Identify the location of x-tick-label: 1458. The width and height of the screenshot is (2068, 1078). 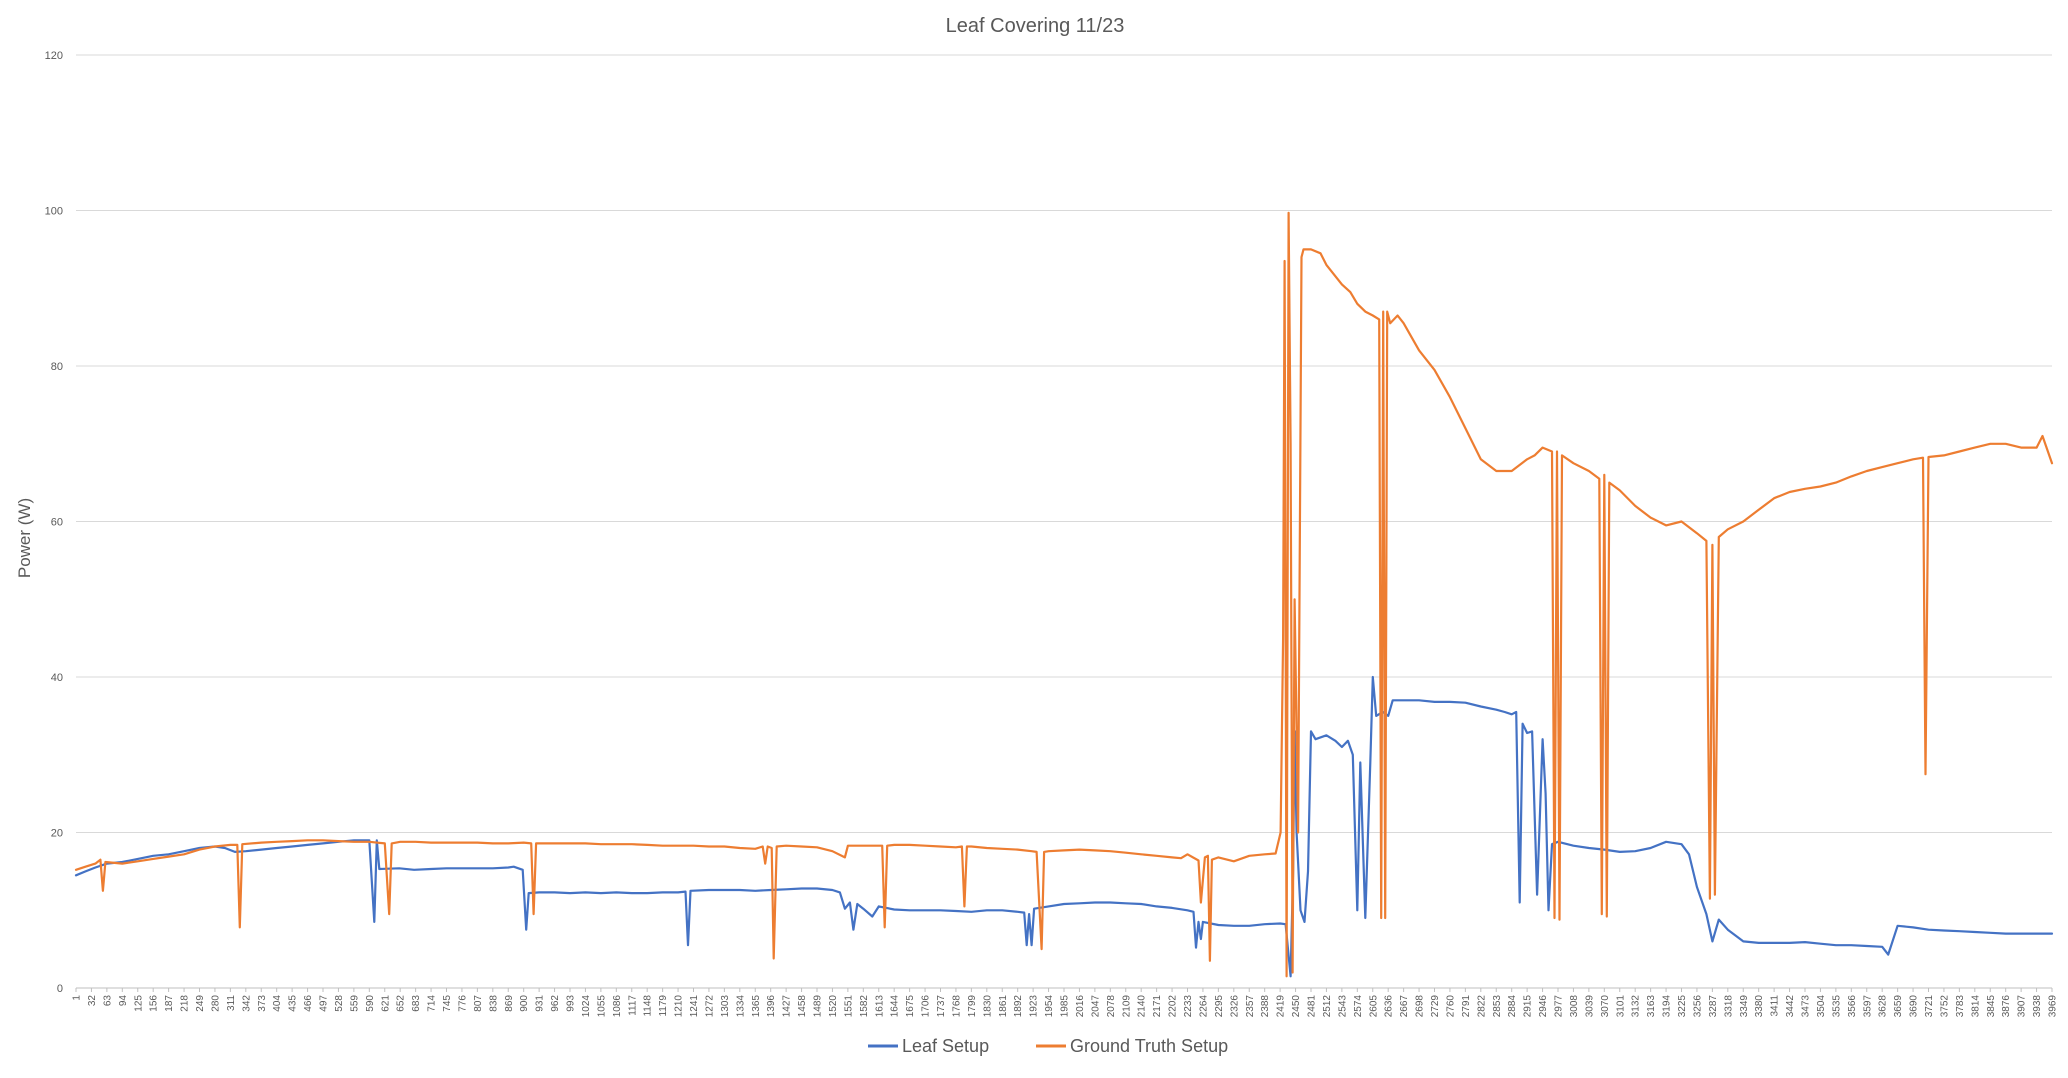
(802, 1006).